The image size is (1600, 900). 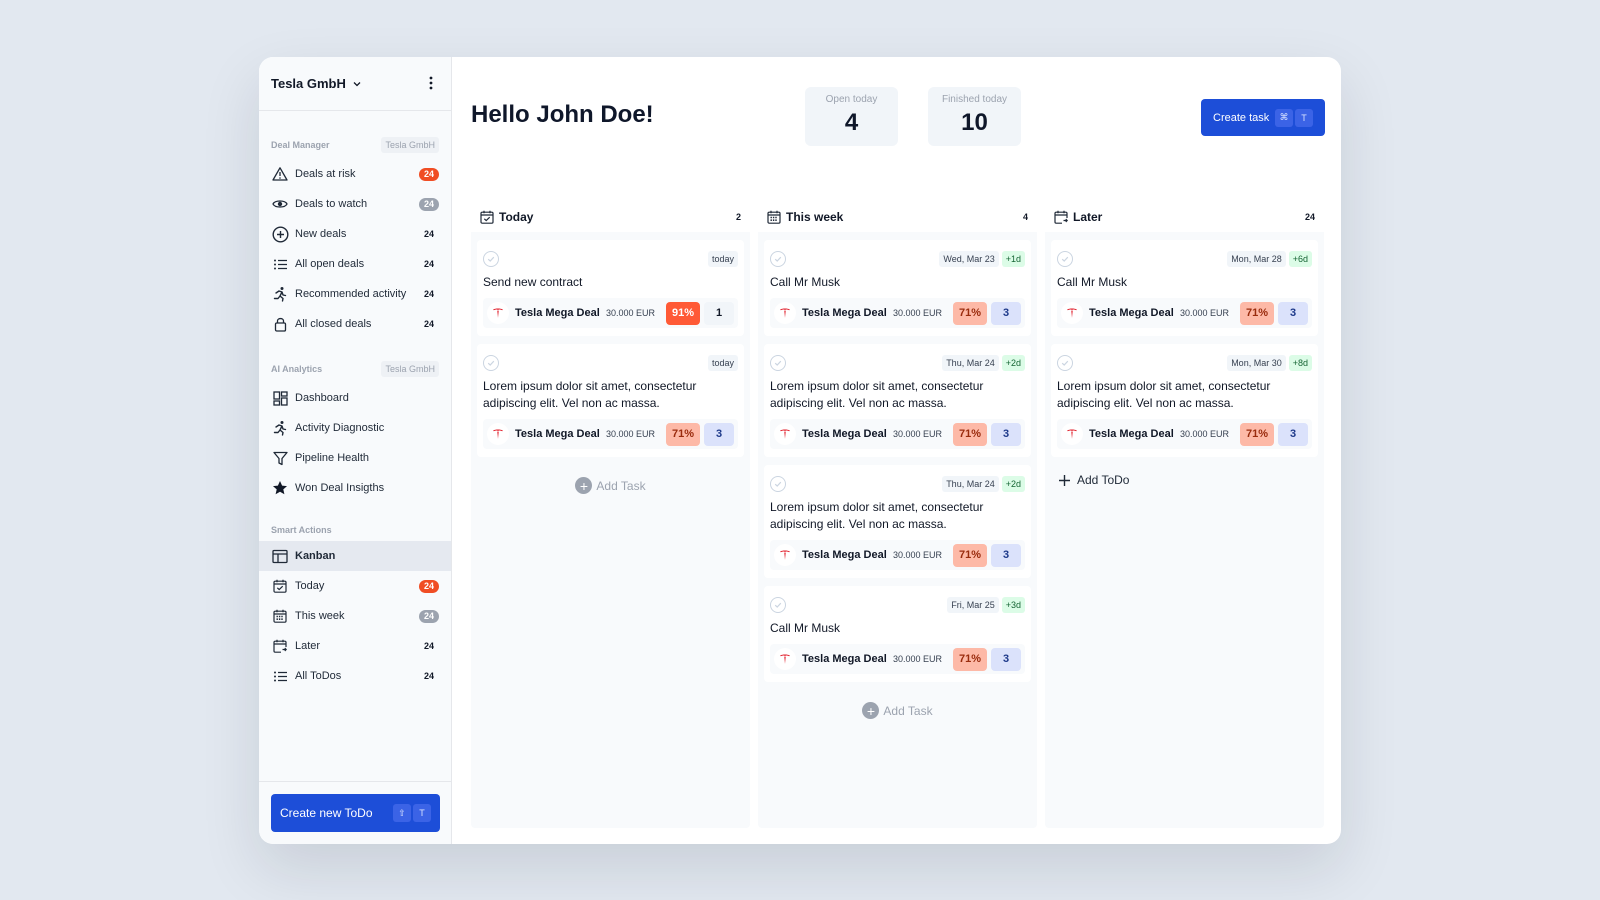 I want to click on due-delta-chip: +1d, so click(x=1013, y=259).